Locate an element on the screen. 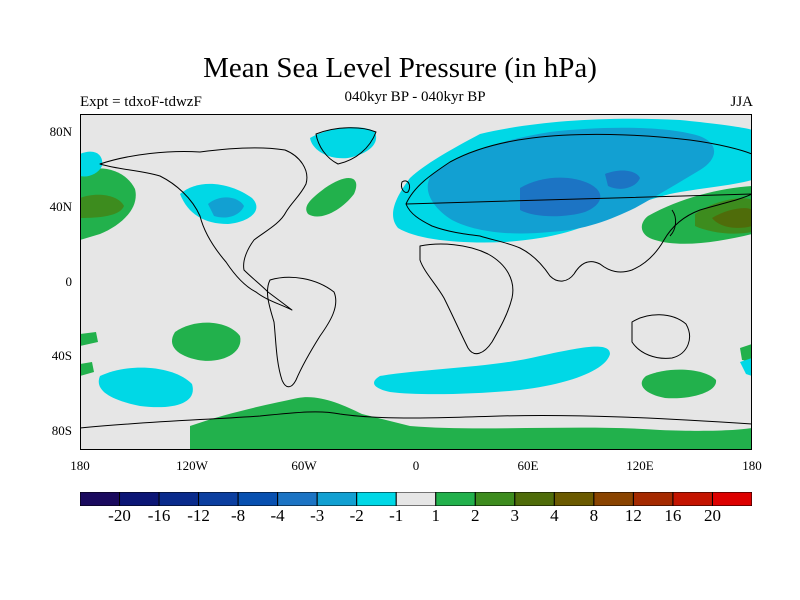  positive-anomaly-strong is located at coordinates (732, 218).